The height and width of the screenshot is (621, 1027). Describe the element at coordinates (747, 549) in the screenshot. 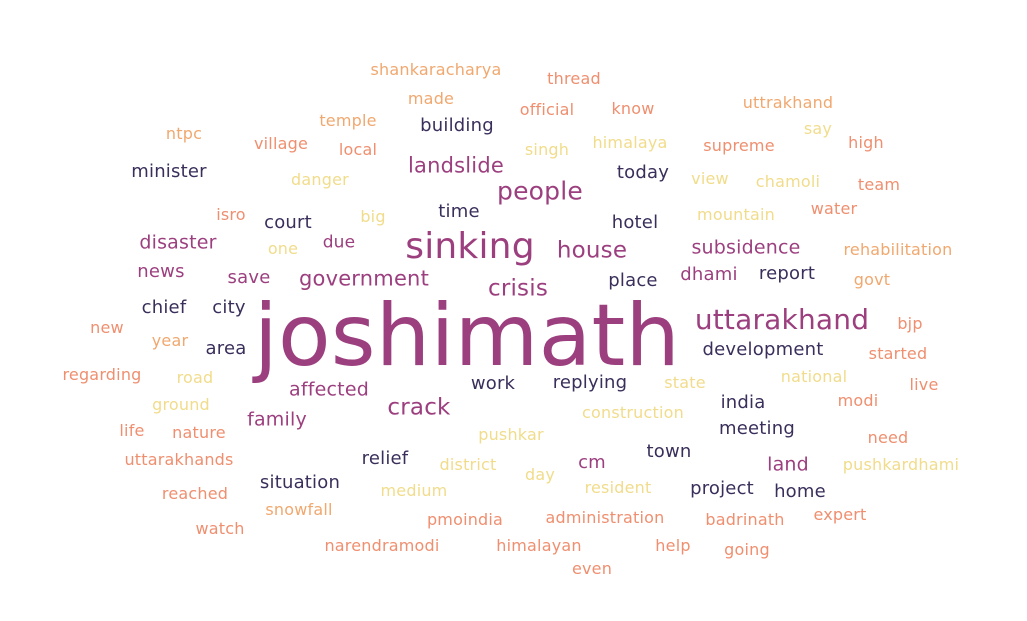

I see `word: going` at that location.